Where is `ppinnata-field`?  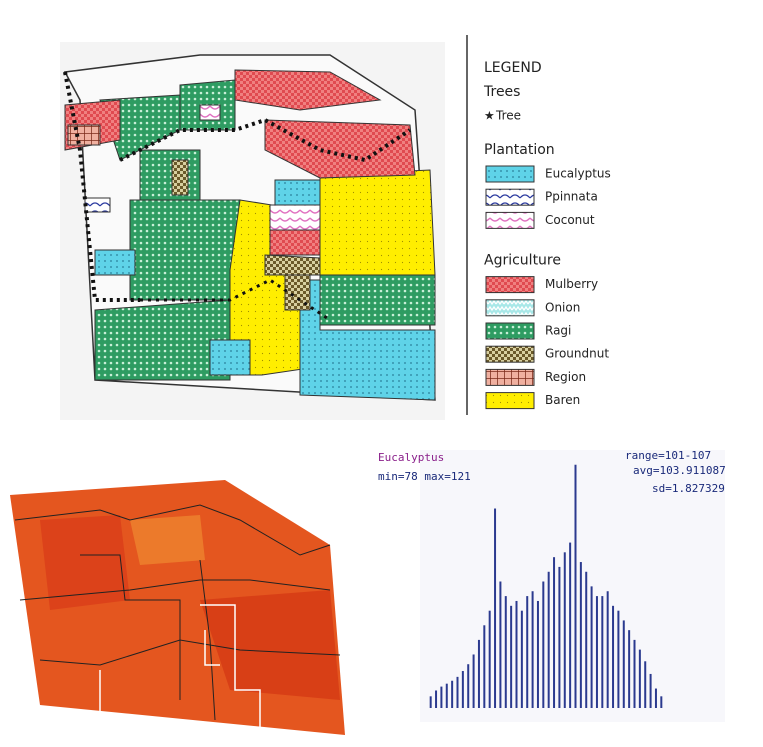 ppinnata-field is located at coordinates (97, 205).